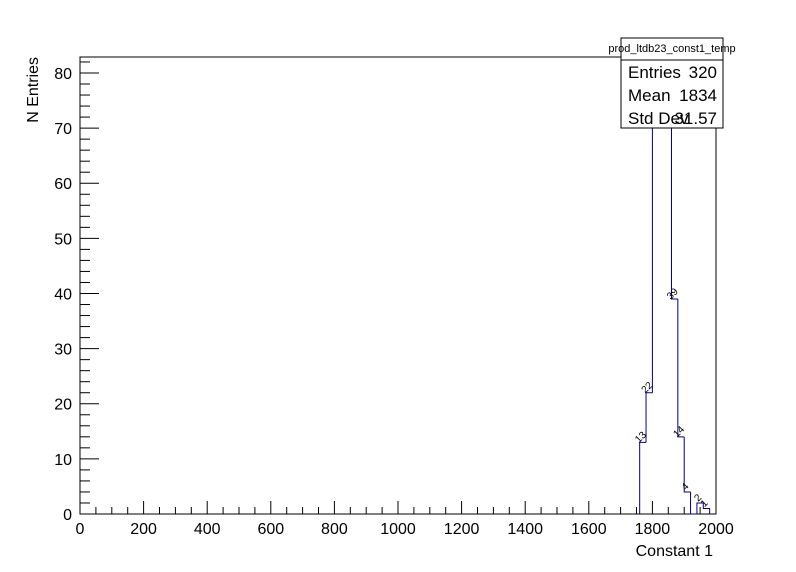 This screenshot has width=796, height=572. What do you see at coordinates (674, 551) in the screenshot?
I see `x-axis-label: Constant 1` at bounding box center [674, 551].